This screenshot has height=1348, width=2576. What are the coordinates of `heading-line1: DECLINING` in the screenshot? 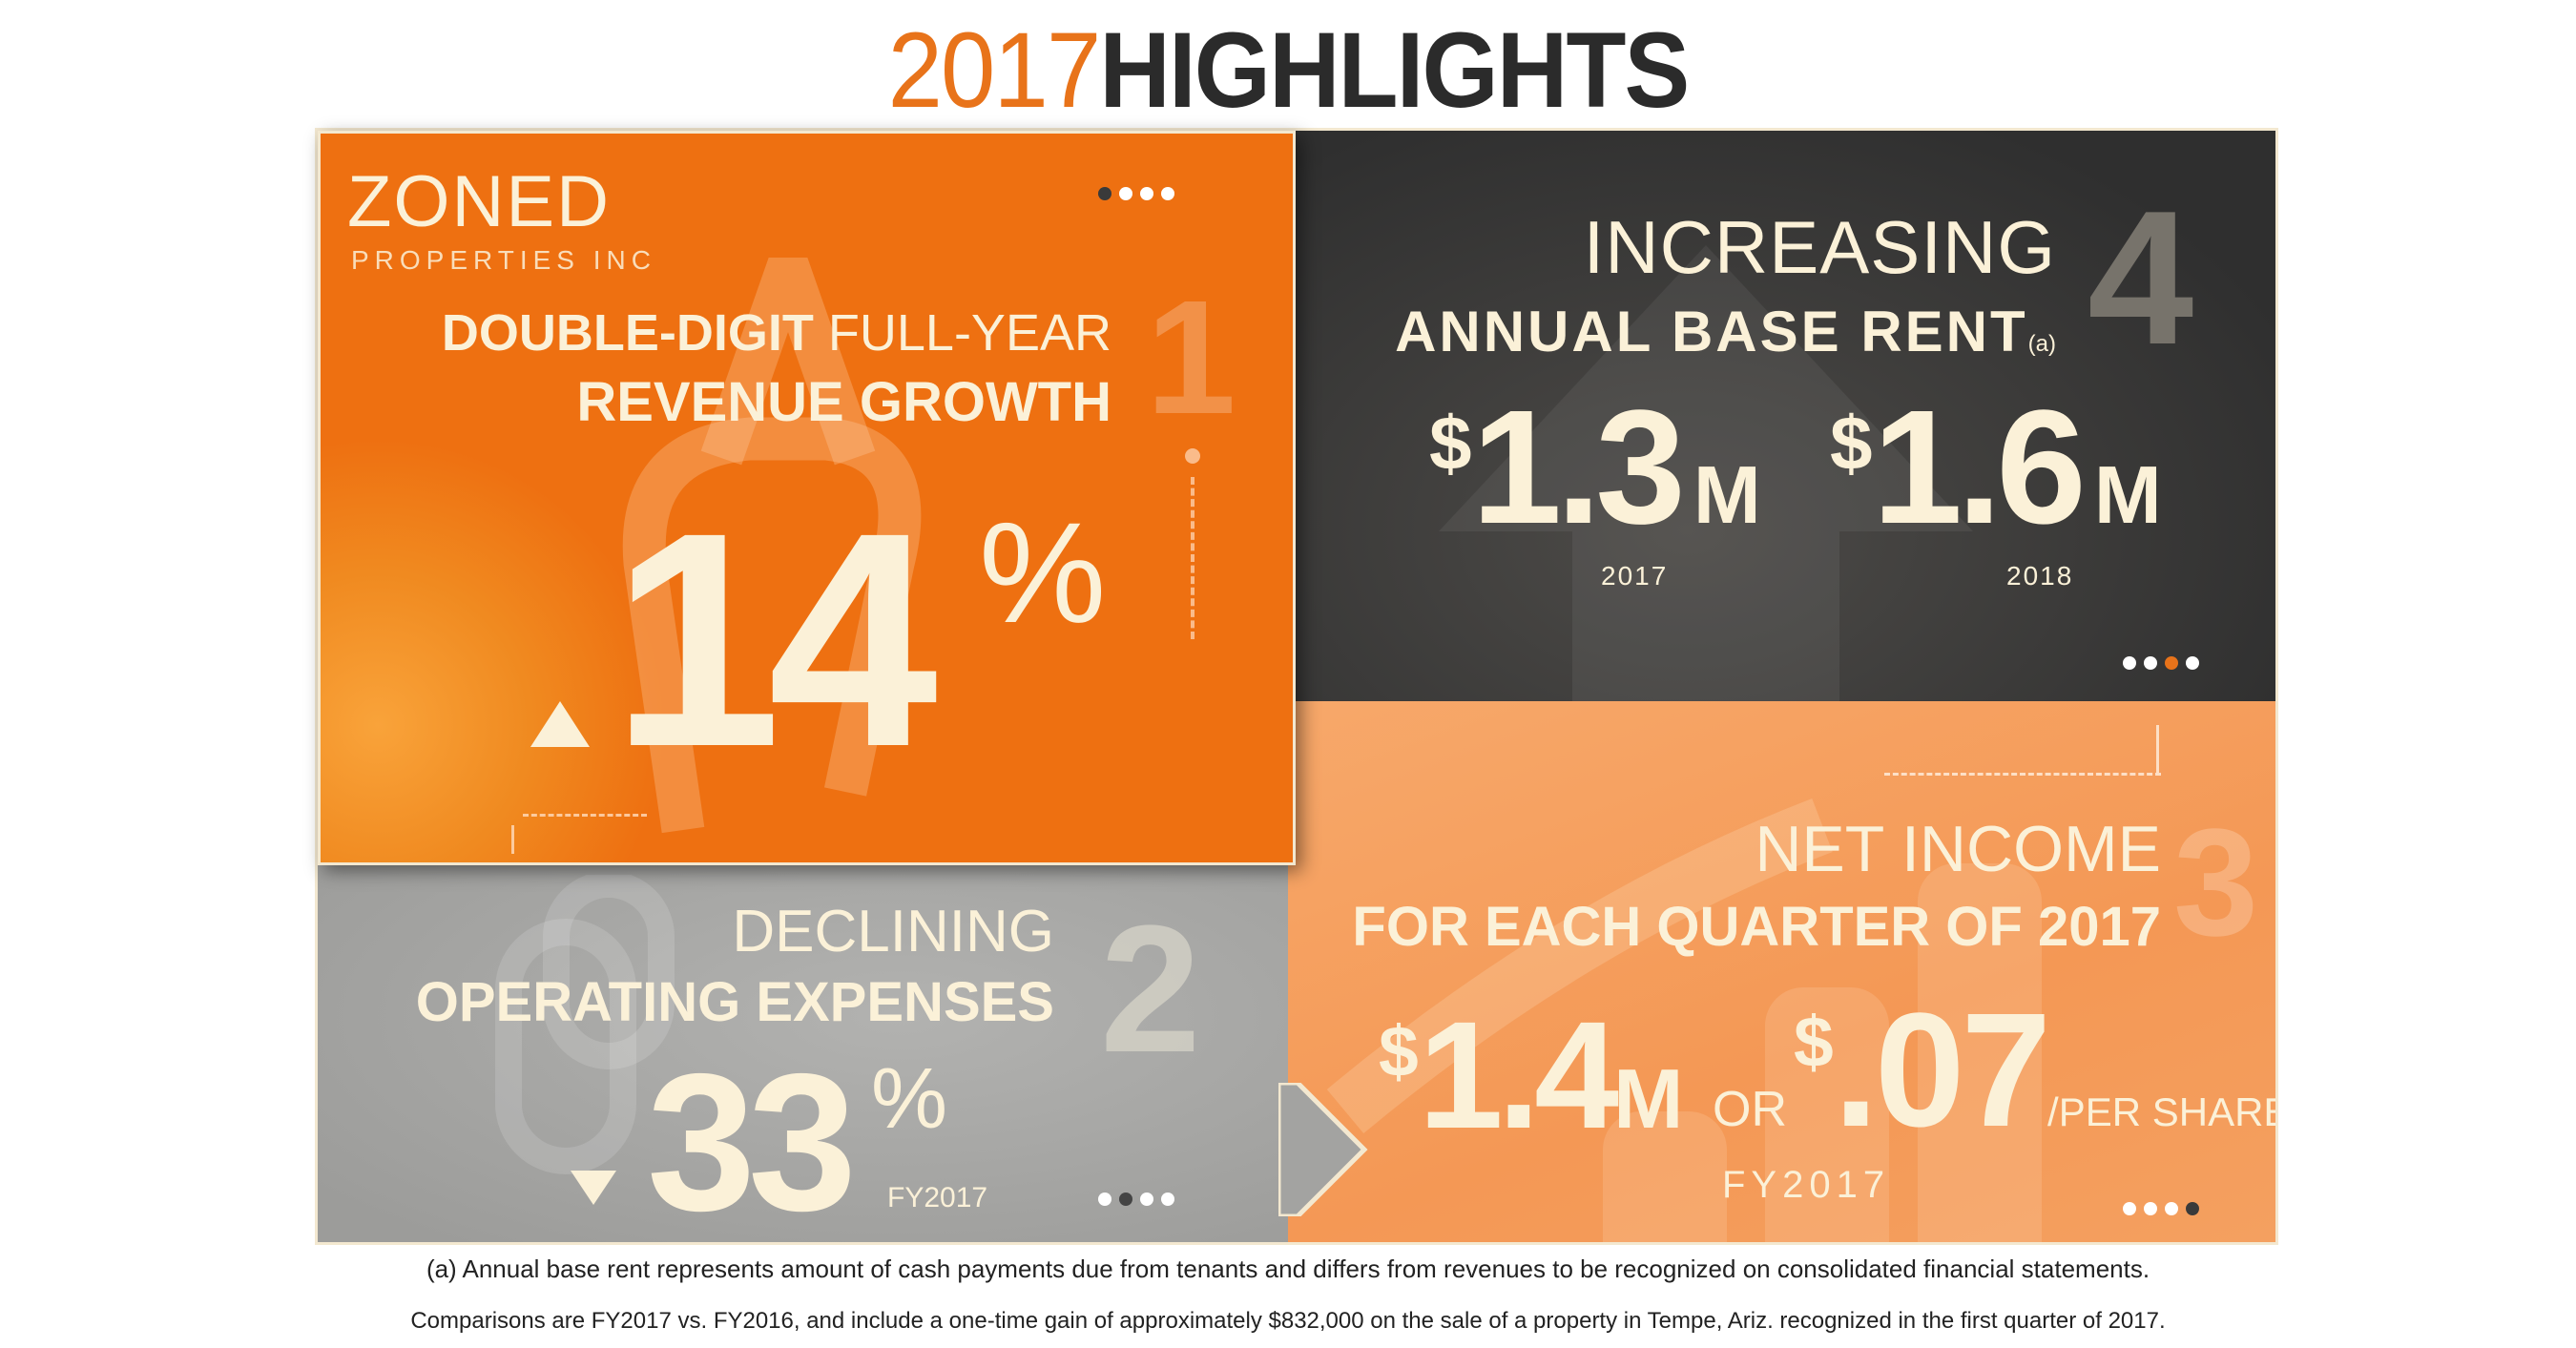 It's located at (893, 931).